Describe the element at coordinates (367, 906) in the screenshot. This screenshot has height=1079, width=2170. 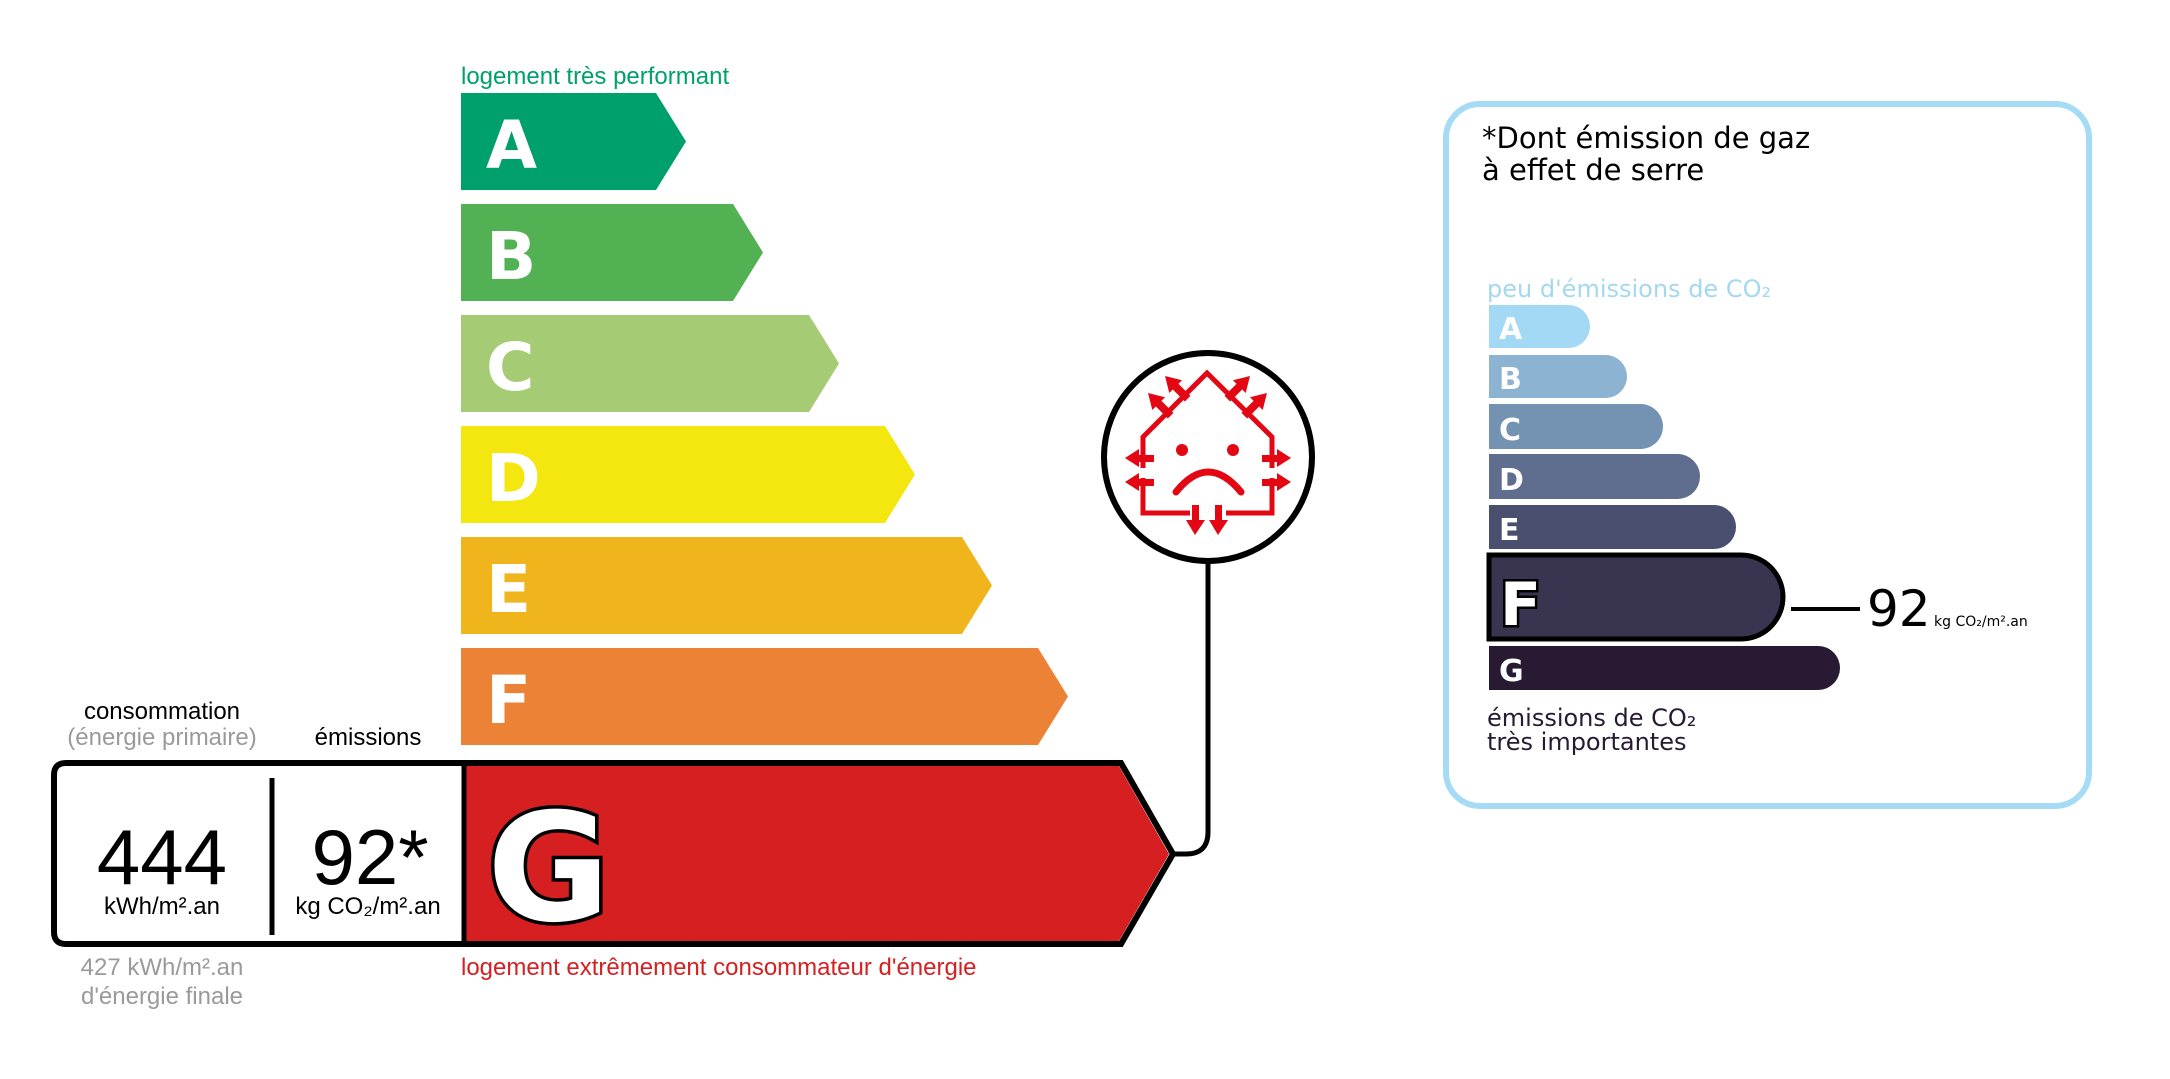
I see `emissions-unit: kg CO₂/m².an` at that location.